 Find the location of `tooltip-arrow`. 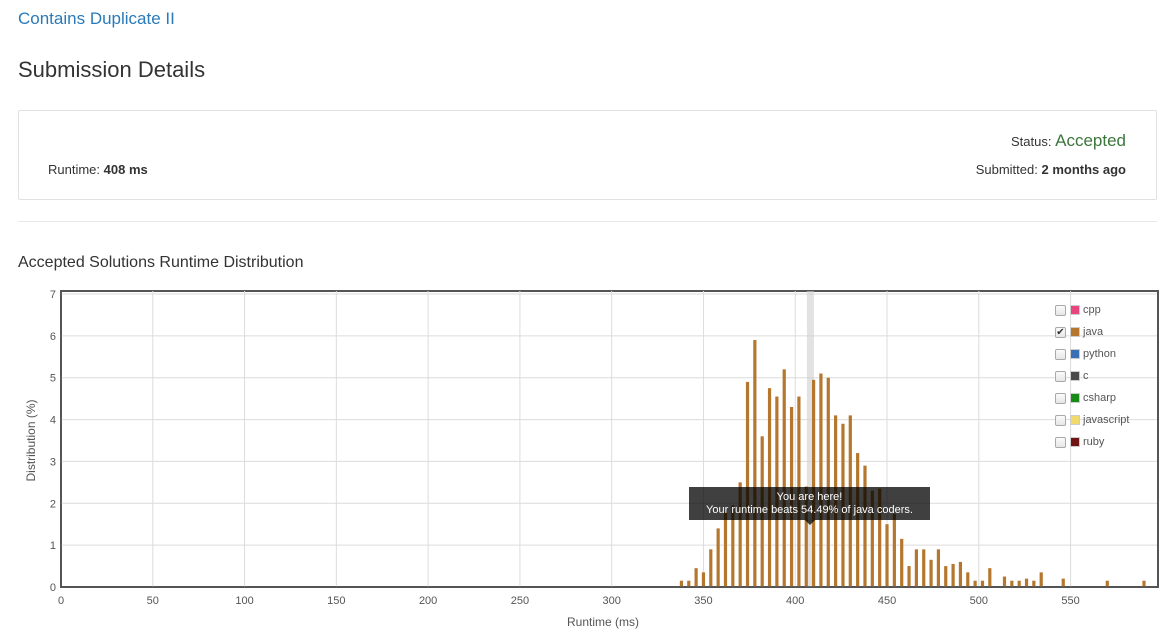

tooltip-arrow is located at coordinates (810, 522).